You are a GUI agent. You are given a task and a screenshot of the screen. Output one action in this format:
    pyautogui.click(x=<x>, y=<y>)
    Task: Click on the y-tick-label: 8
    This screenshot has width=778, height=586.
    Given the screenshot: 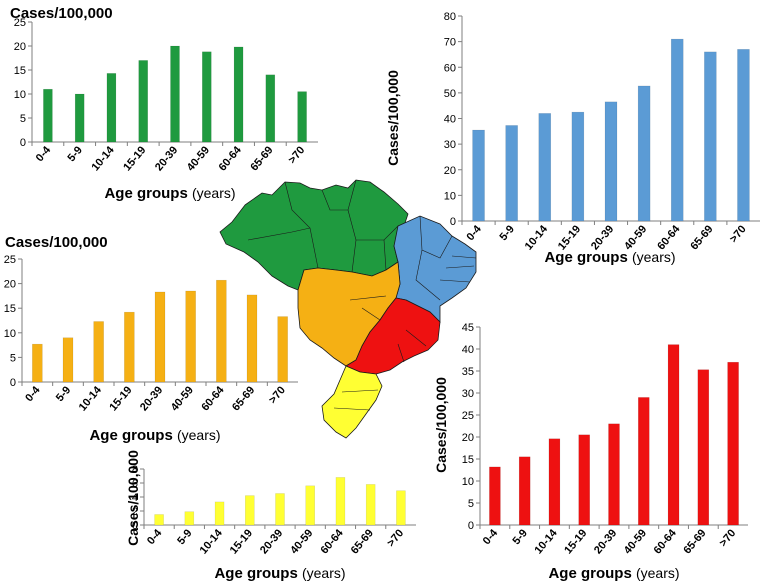 What is the action you would take?
    pyautogui.click(x=135, y=470)
    